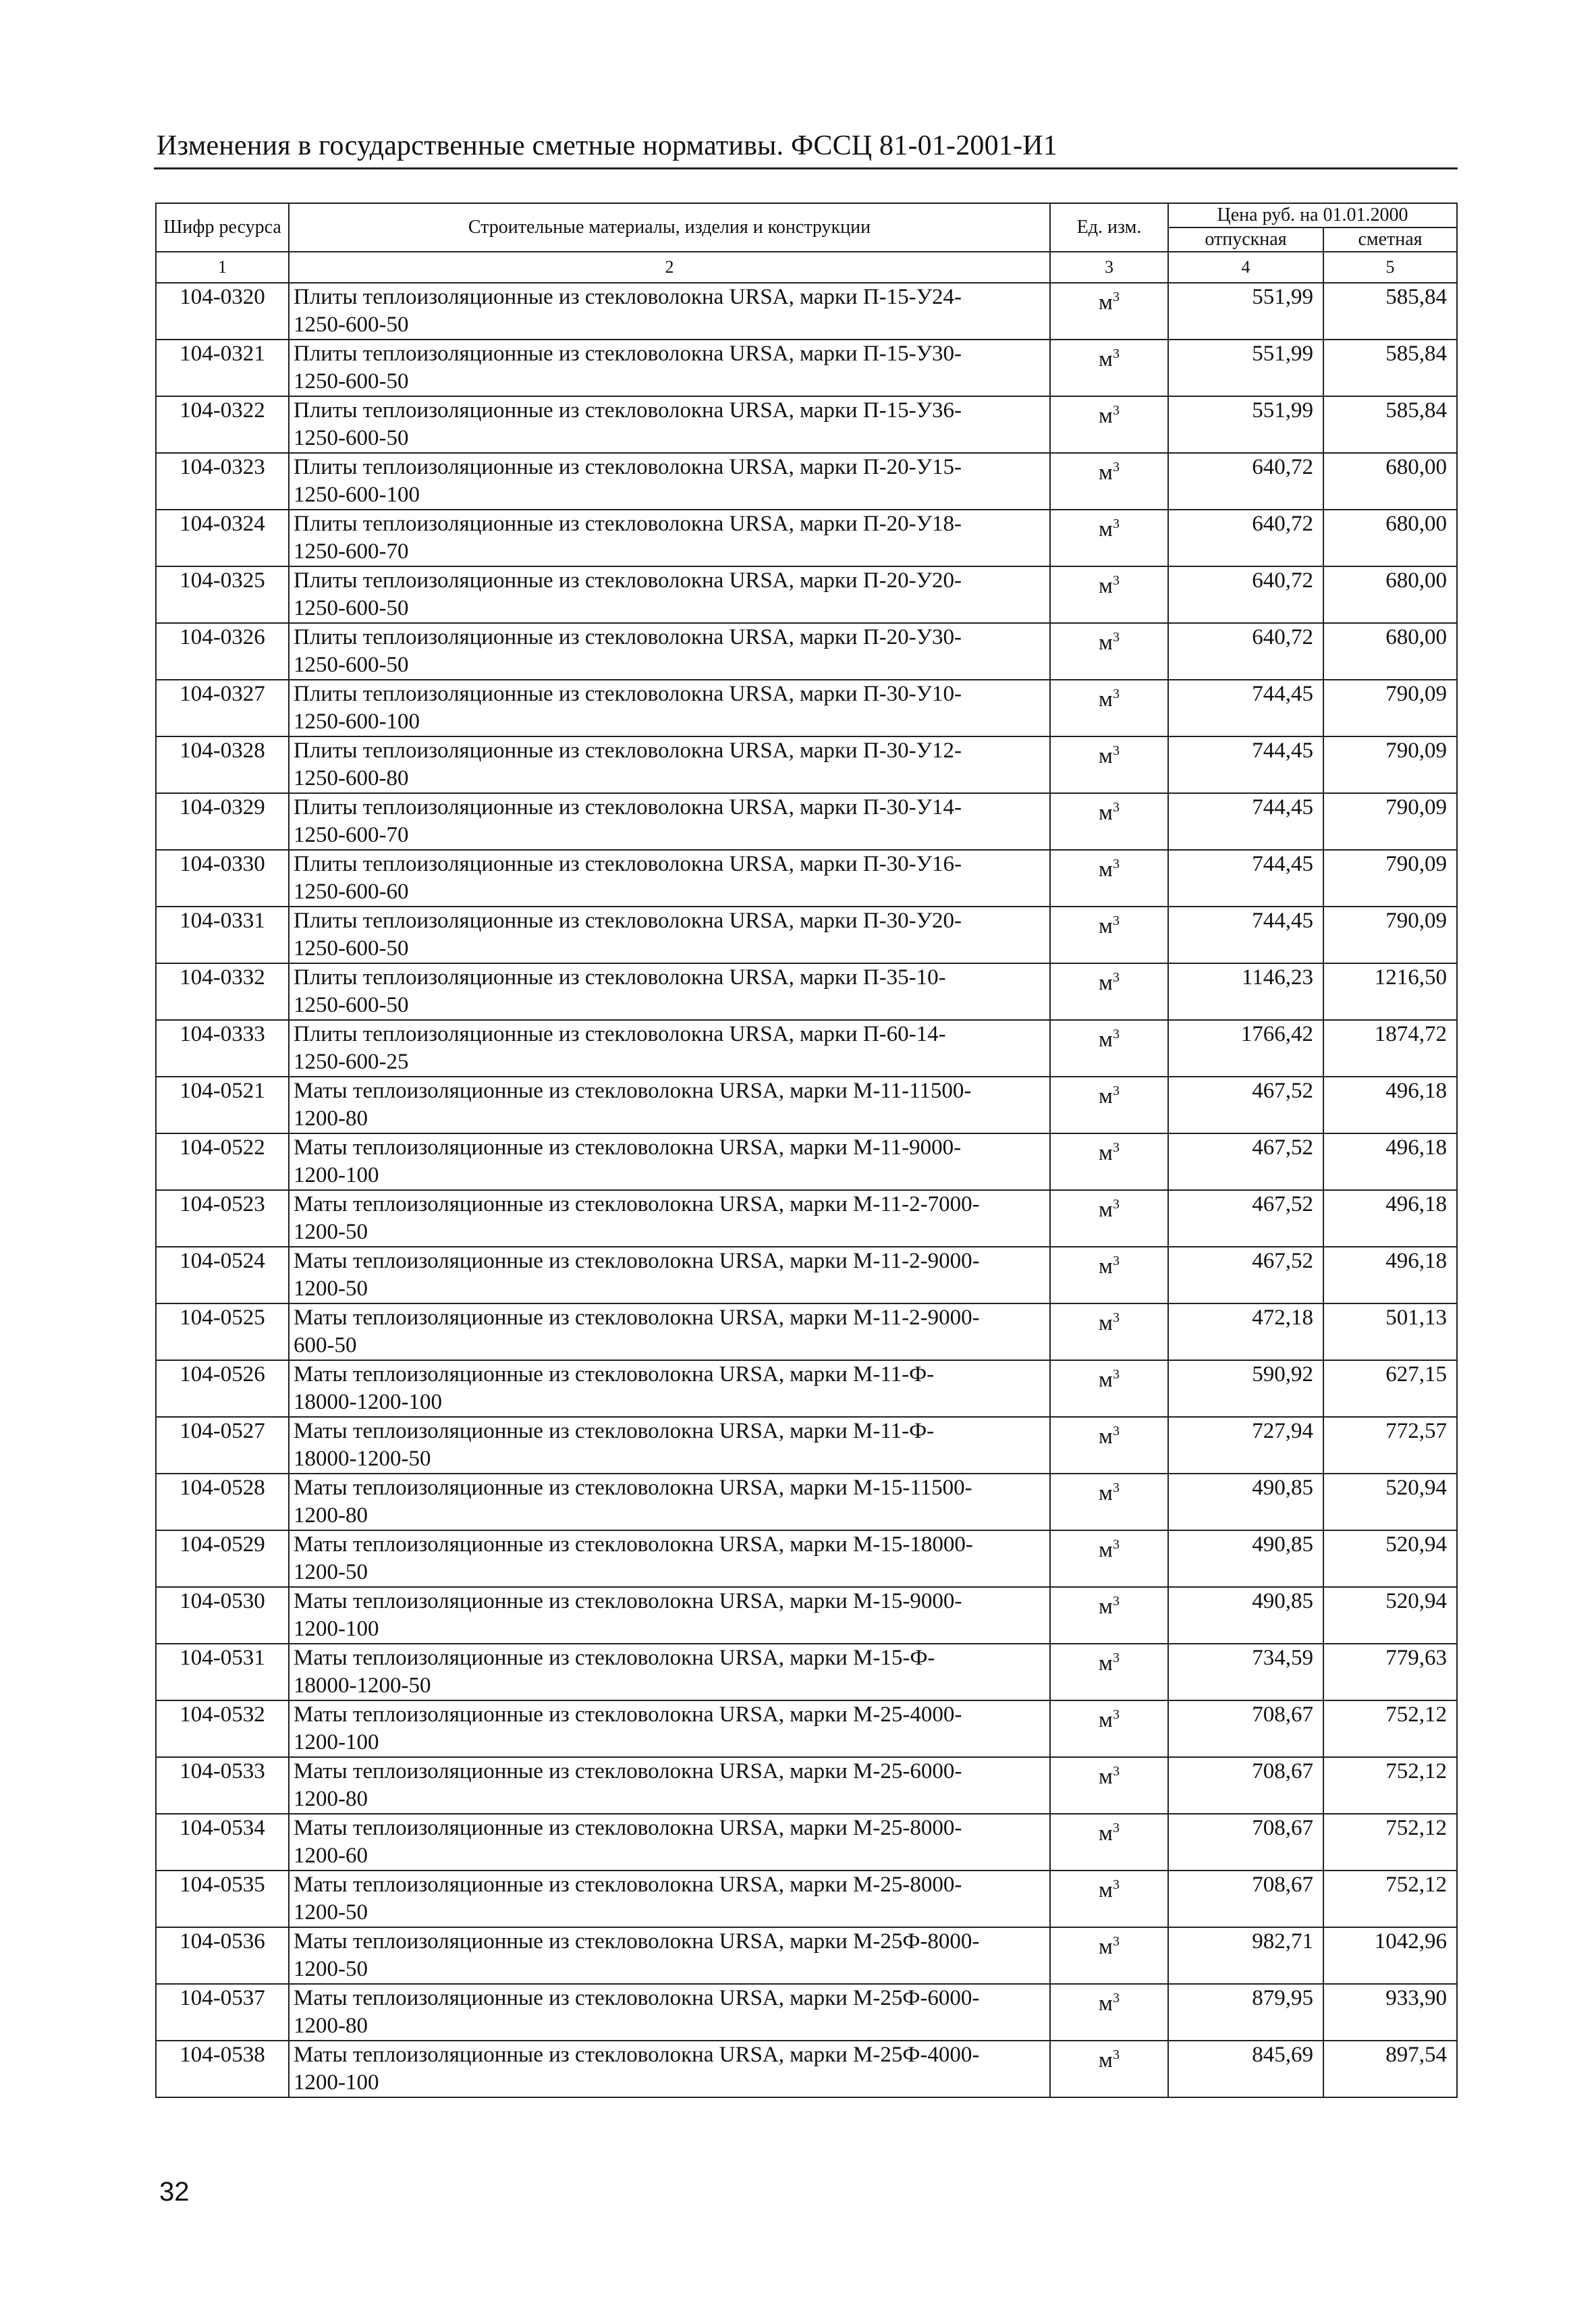 The width and height of the screenshot is (1596, 2312). What do you see at coordinates (1390, 1956) in the screenshot?
I see `price-estimate: 1042,96` at bounding box center [1390, 1956].